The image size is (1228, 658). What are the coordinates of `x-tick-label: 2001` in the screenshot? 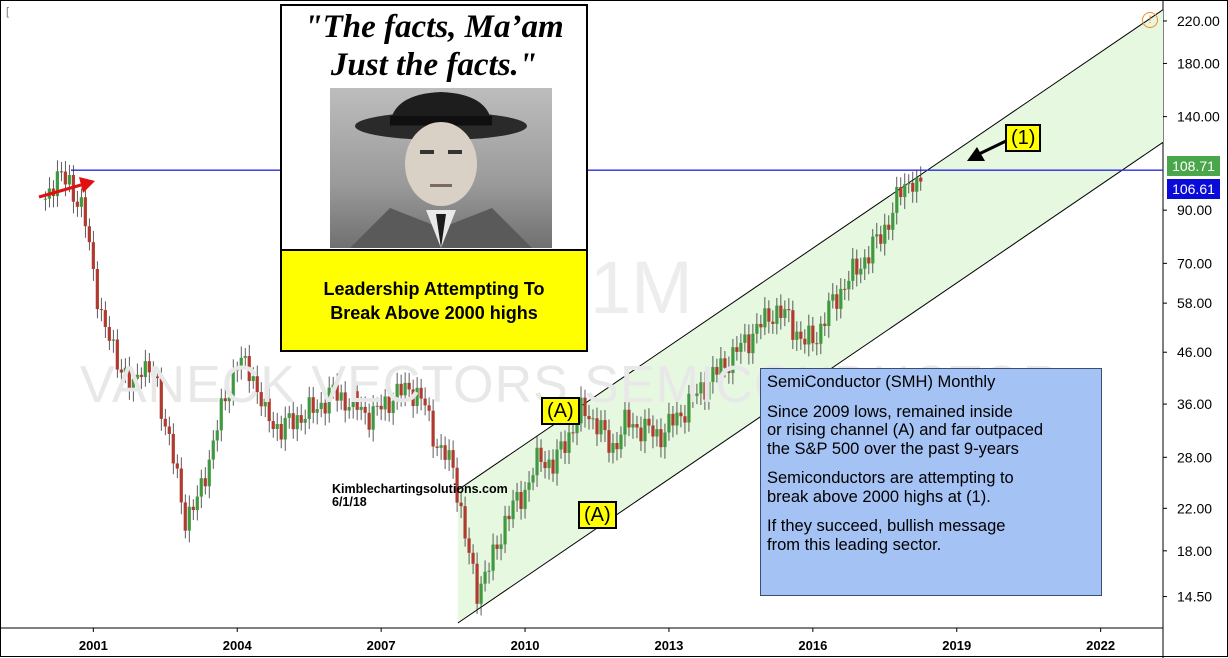 It's located at (93, 645).